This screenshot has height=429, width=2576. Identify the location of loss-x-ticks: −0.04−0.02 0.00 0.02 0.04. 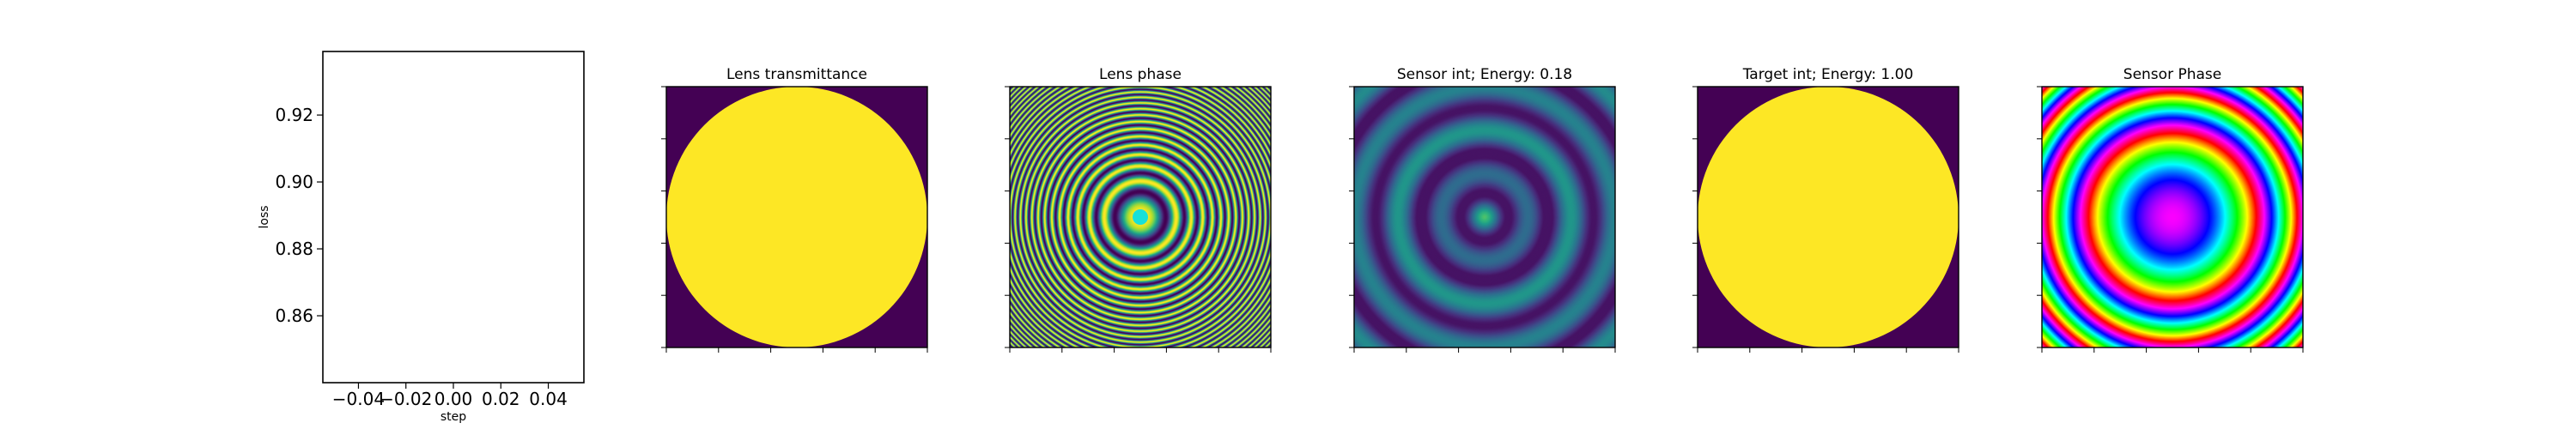
(450, 396).